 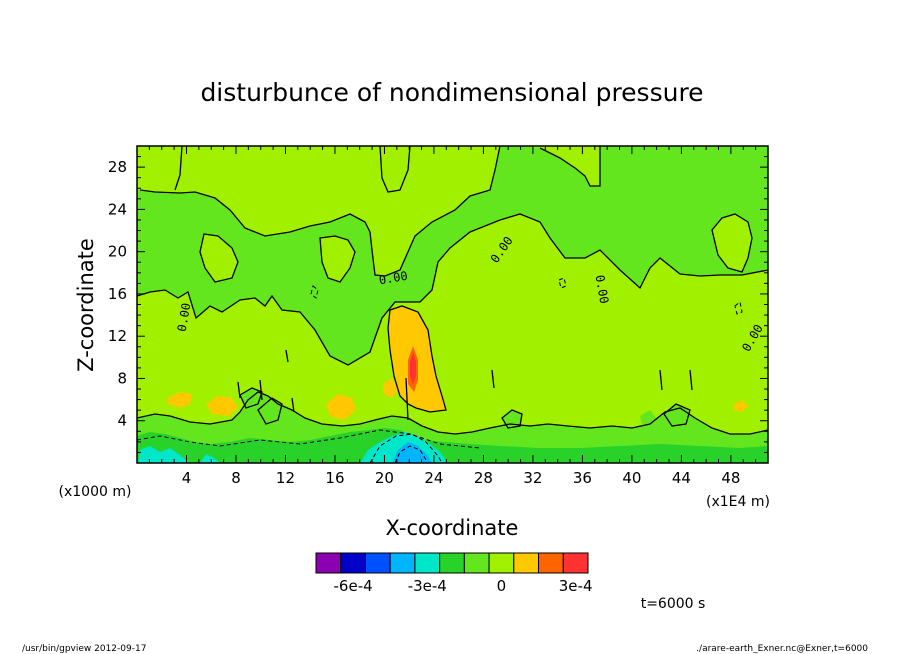 I want to click on y-tick-label: 20, so click(x=117, y=252).